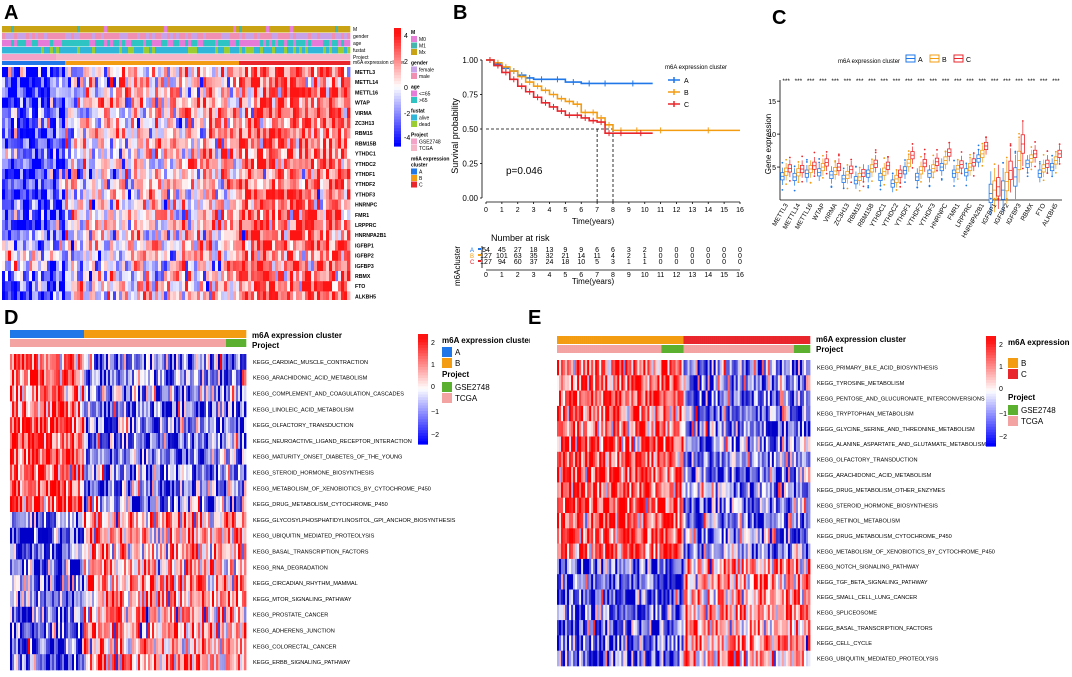 This screenshot has height=677, width=1072. Describe the element at coordinates (159, 343) in the screenshot. I see `project-cell` at that location.